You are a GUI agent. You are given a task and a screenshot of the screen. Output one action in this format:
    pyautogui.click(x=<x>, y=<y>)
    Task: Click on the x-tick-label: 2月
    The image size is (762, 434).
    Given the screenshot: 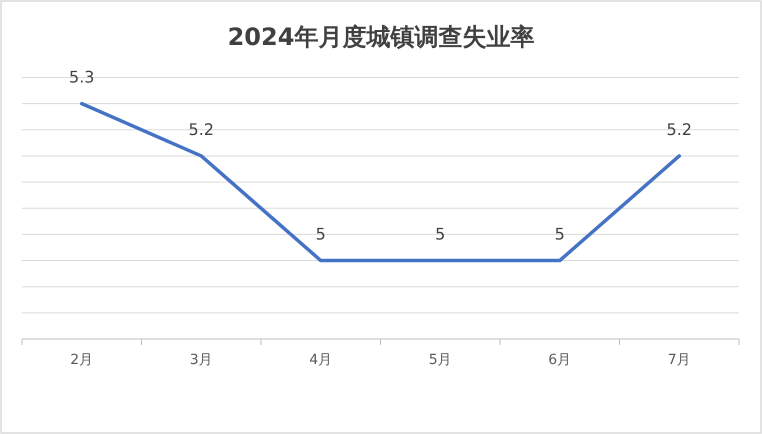 What is the action you would take?
    pyautogui.click(x=82, y=360)
    